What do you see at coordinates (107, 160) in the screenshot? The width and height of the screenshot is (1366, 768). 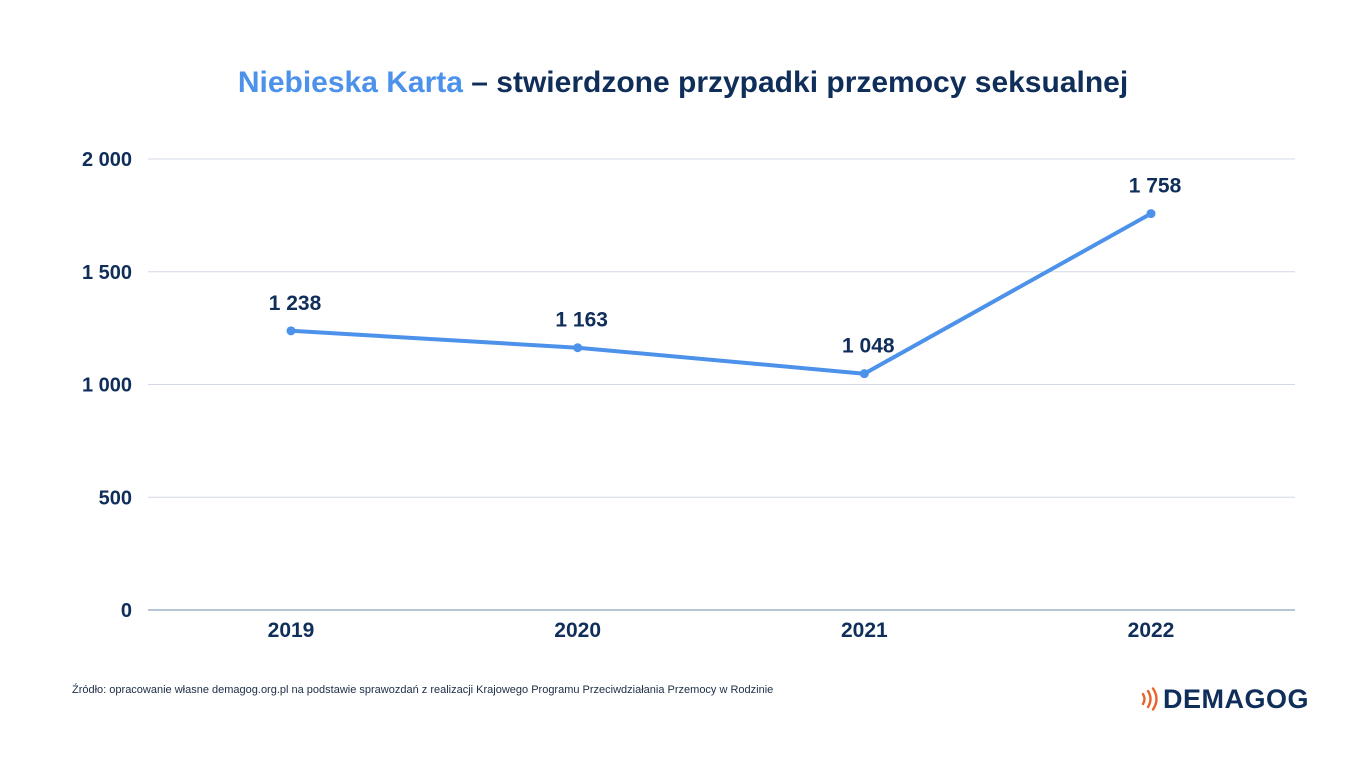 I see `y-tick-label: 2 000` at bounding box center [107, 160].